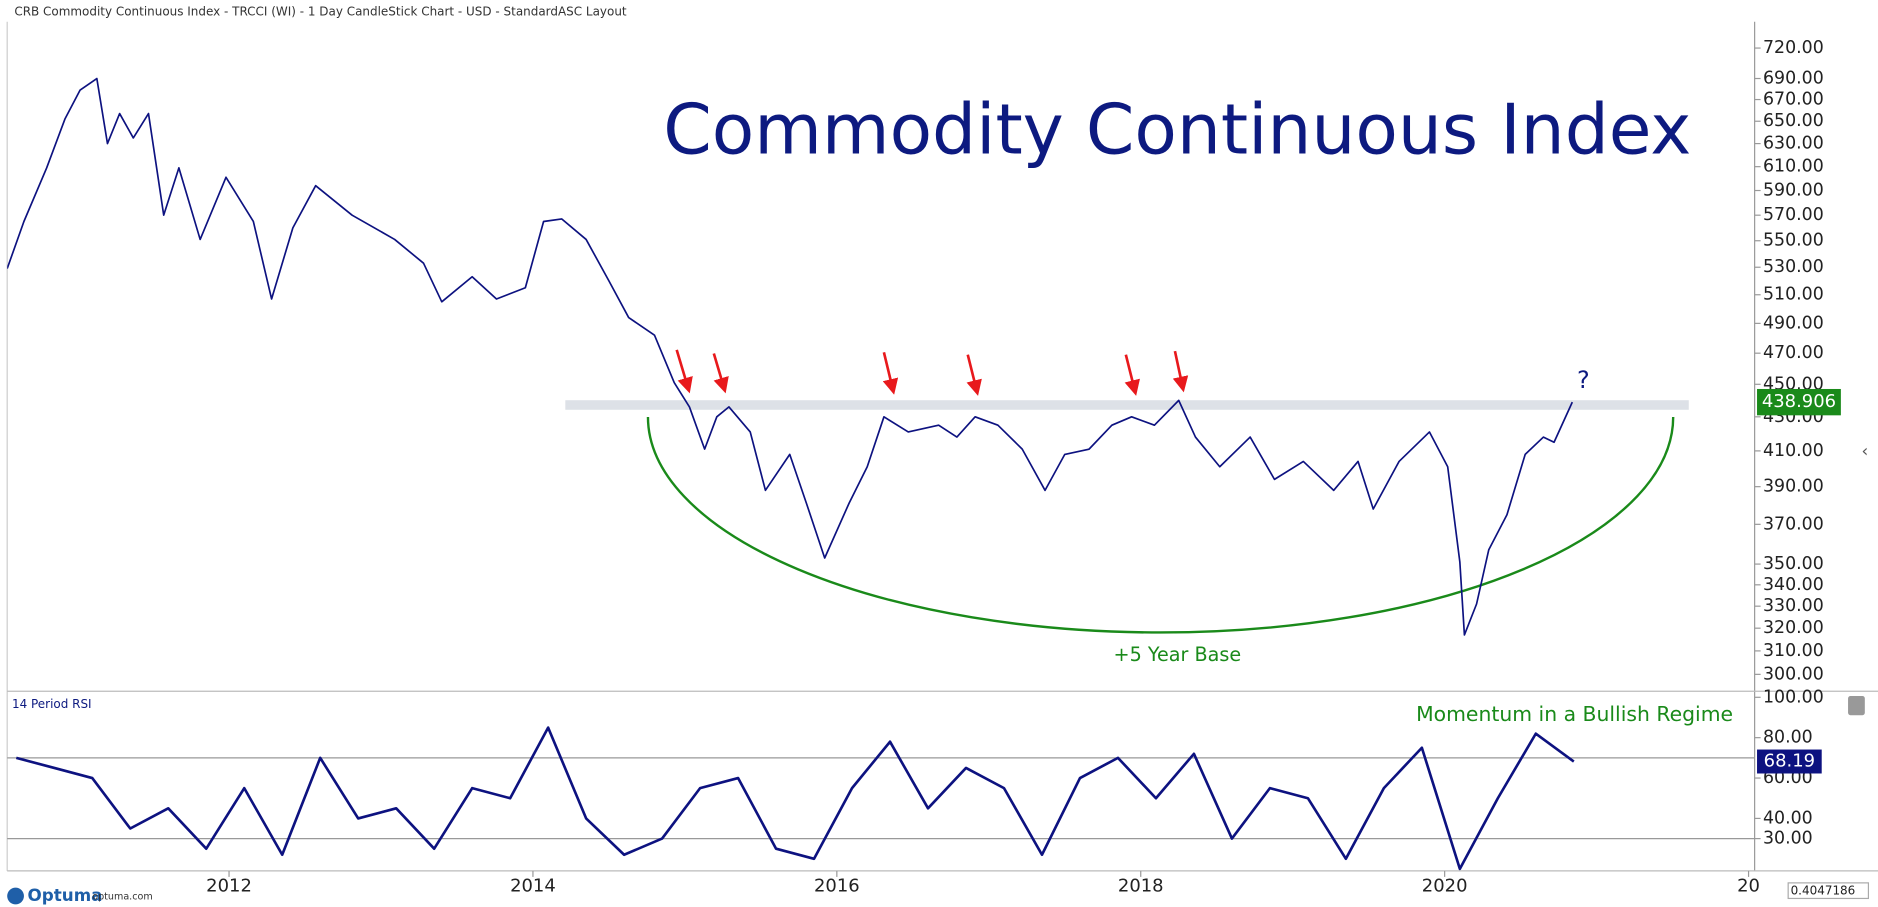 Image resolution: width=1878 pixels, height=907 pixels. What do you see at coordinates (1793, 524) in the screenshot?
I see `y-tick-label: 370.00` at bounding box center [1793, 524].